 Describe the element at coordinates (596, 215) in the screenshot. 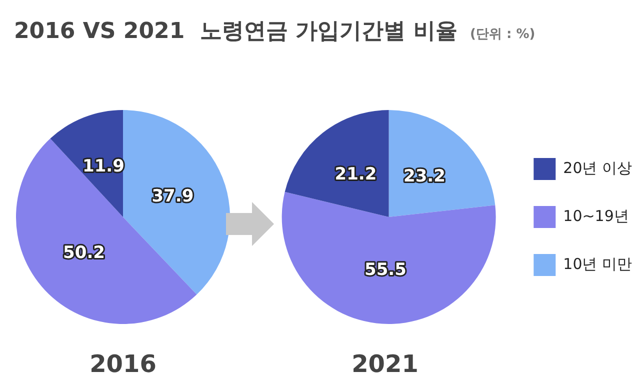

I see `legend-label: 10~19년` at that location.